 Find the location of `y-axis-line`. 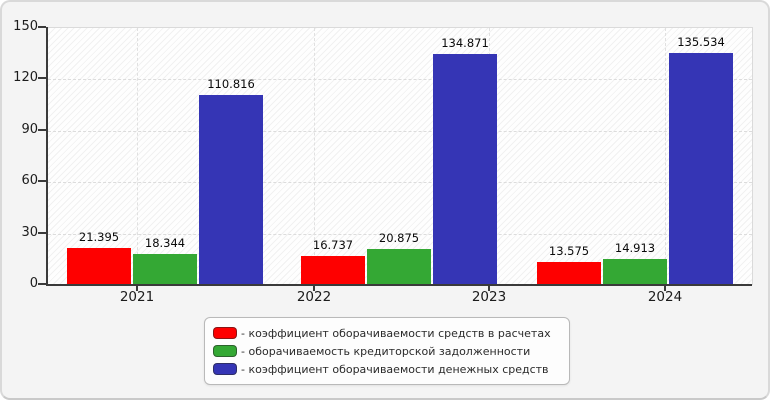

y-axis-line is located at coordinates (47, 156).